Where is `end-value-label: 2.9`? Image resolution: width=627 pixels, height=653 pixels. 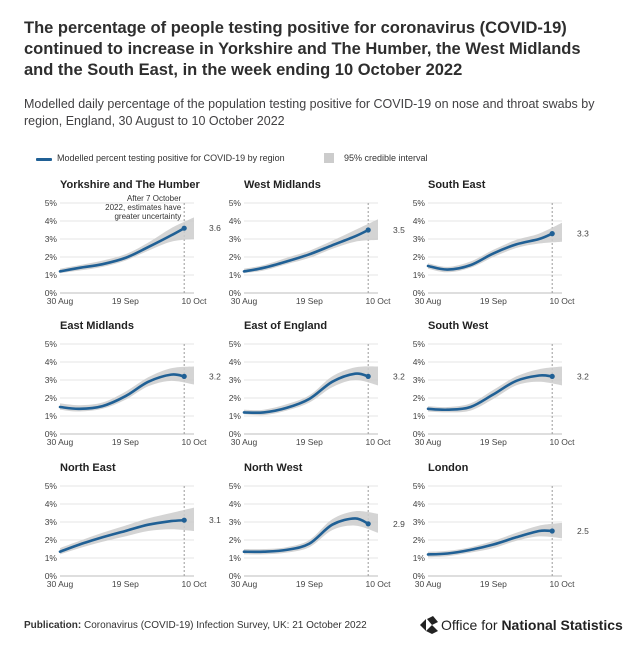 end-value-label: 2.9 is located at coordinates (399, 524).